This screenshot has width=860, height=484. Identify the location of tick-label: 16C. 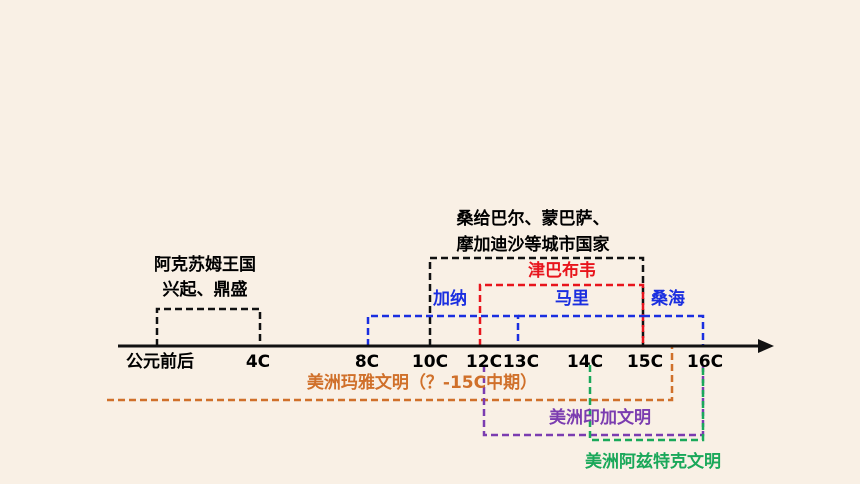
(705, 362).